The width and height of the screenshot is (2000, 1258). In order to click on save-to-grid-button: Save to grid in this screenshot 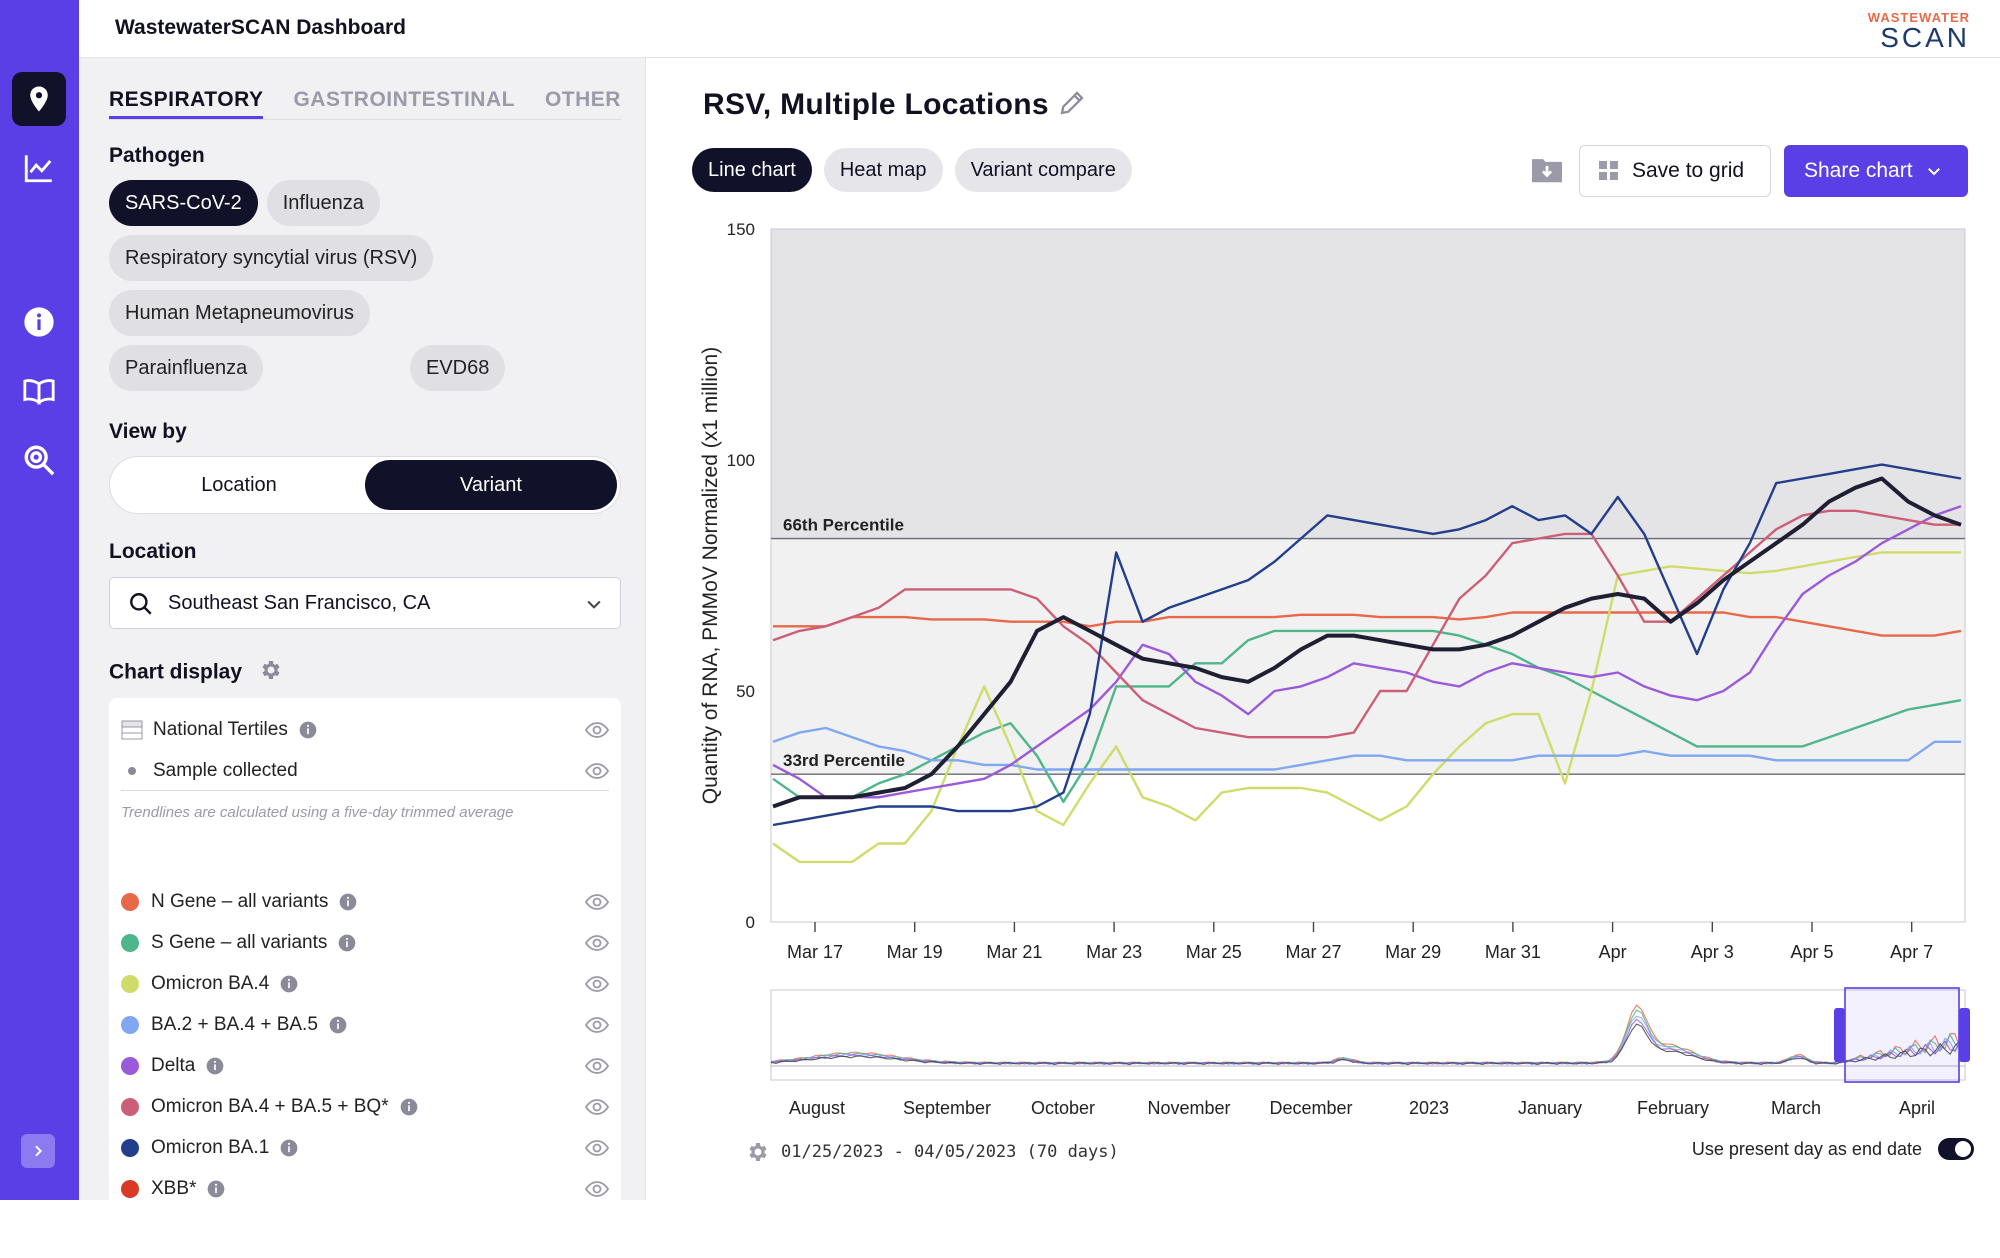, I will do `click(1675, 171)`.